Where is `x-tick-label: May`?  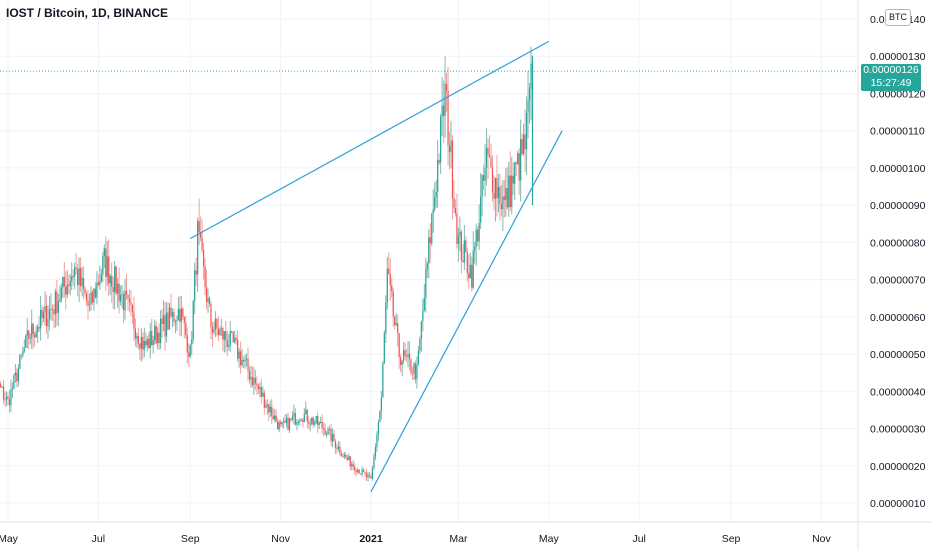
x-tick-label: May is located at coordinates (9, 539).